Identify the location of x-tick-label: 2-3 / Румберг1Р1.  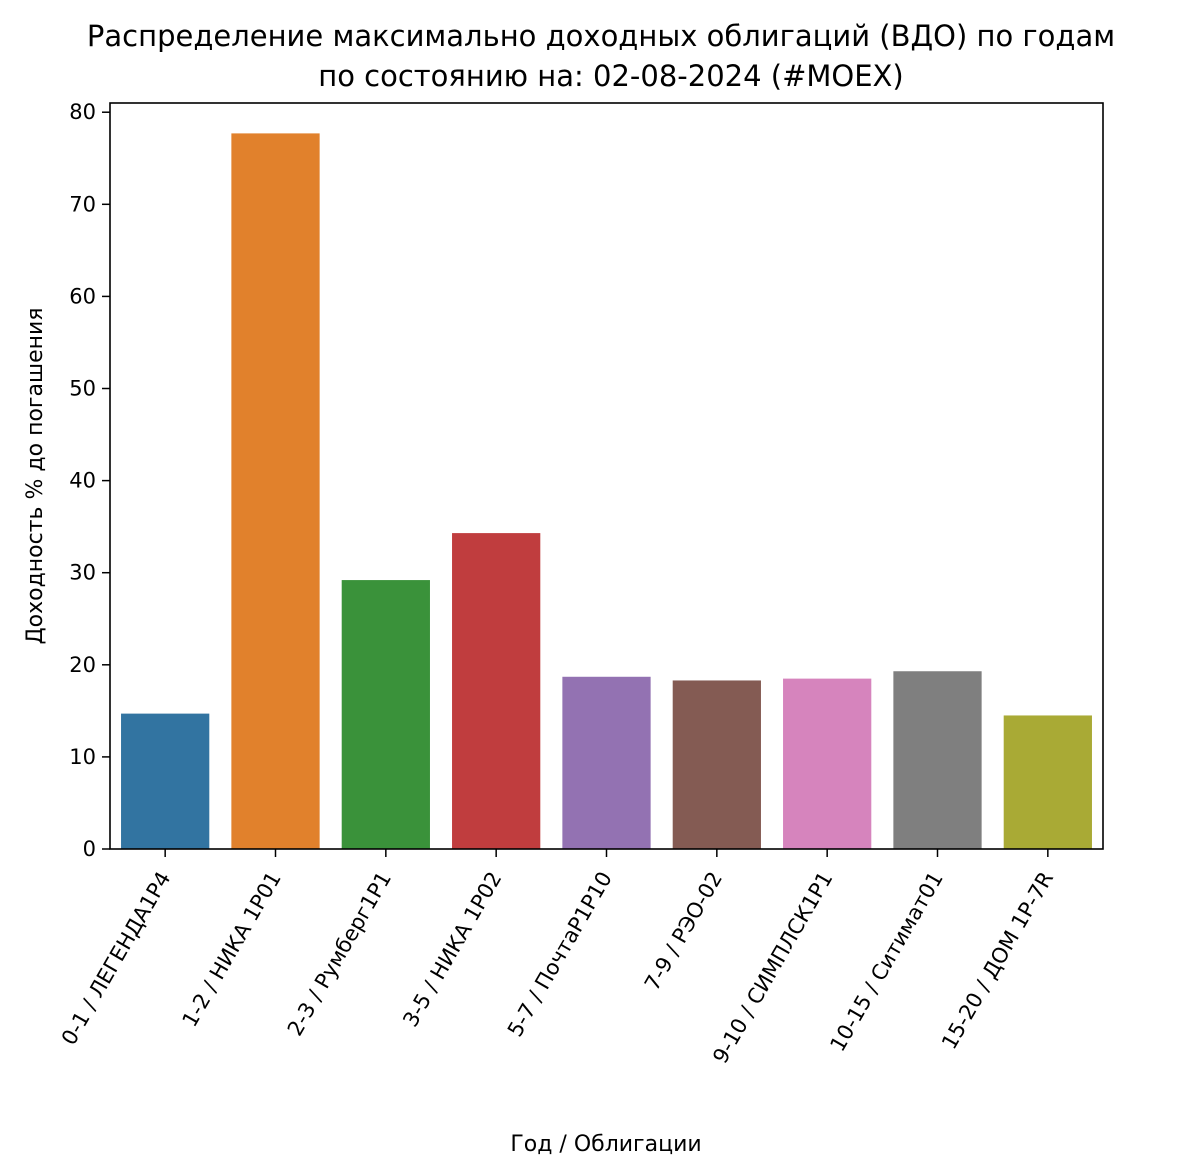
(339, 954).